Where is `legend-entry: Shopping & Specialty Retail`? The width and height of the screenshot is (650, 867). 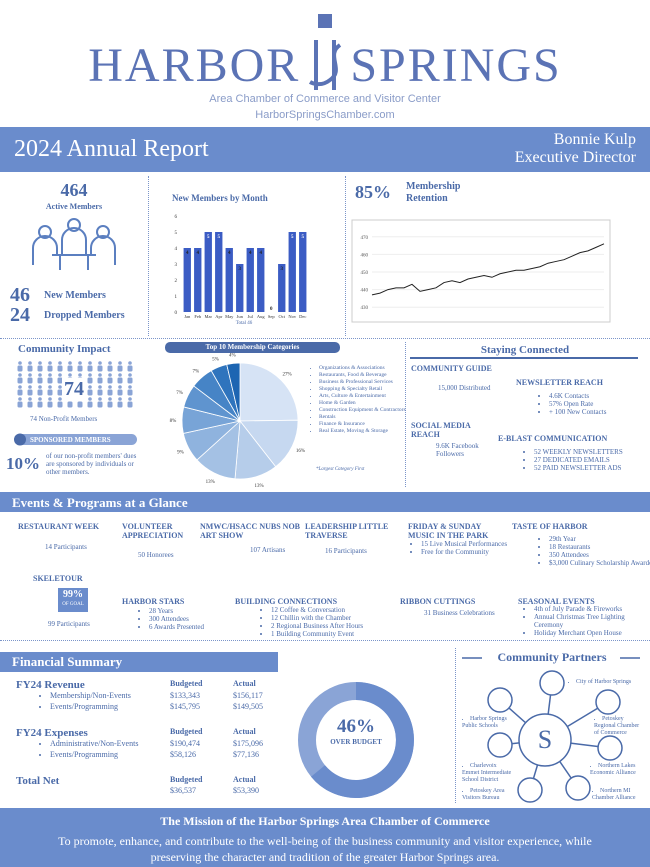
legend-entry: Shopping & Specialty Retail is located at coordinates (365, 389).